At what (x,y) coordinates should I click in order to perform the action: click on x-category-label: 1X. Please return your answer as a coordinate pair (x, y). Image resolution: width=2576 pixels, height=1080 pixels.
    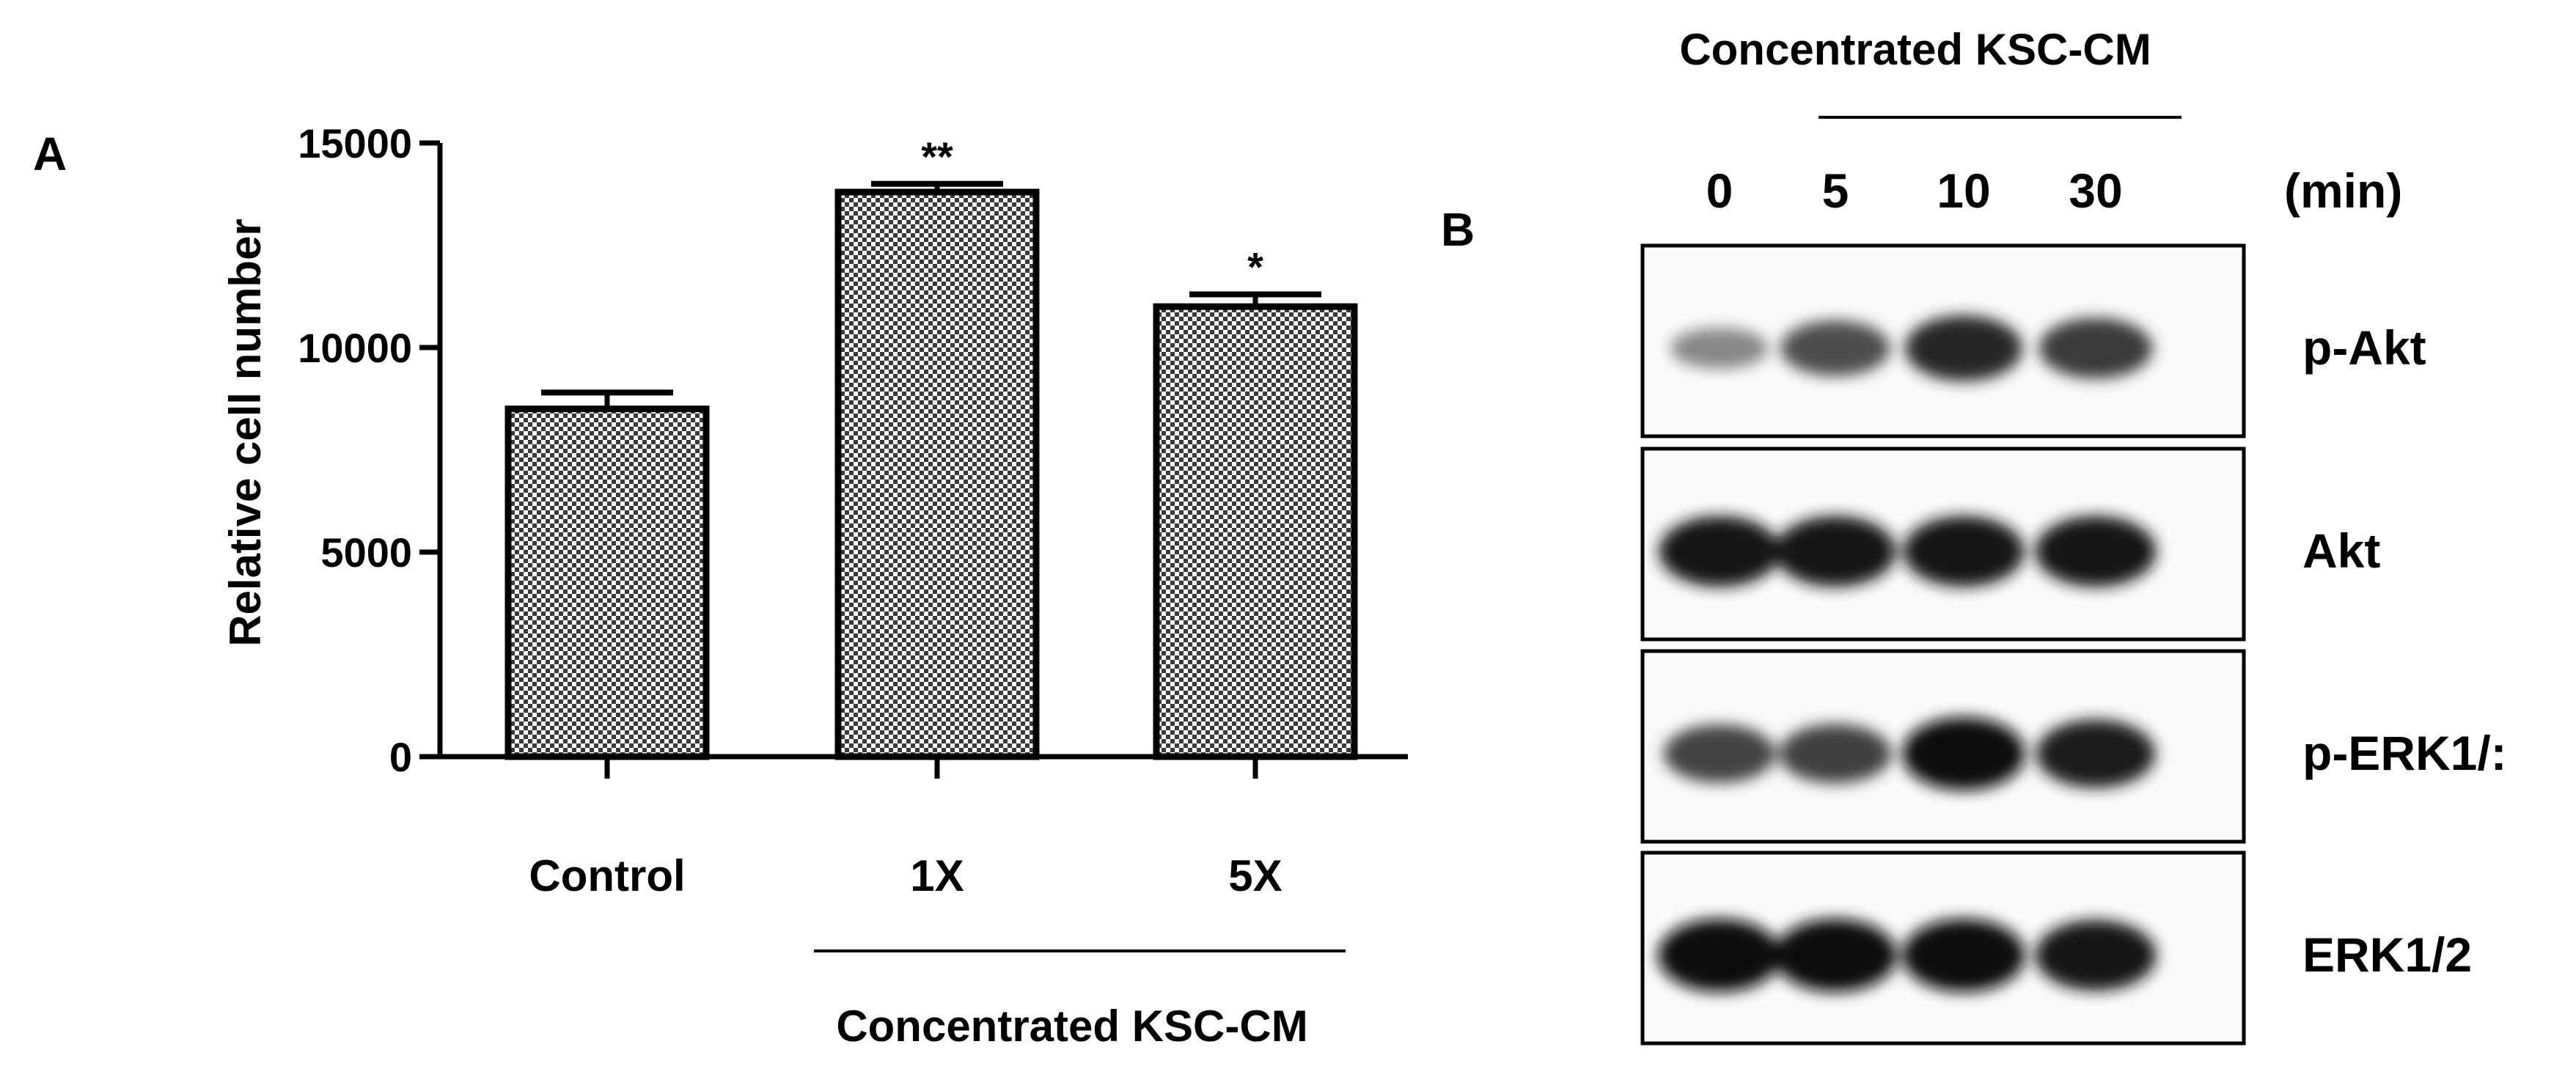
    Looking at the image, I should click on (937, 876).